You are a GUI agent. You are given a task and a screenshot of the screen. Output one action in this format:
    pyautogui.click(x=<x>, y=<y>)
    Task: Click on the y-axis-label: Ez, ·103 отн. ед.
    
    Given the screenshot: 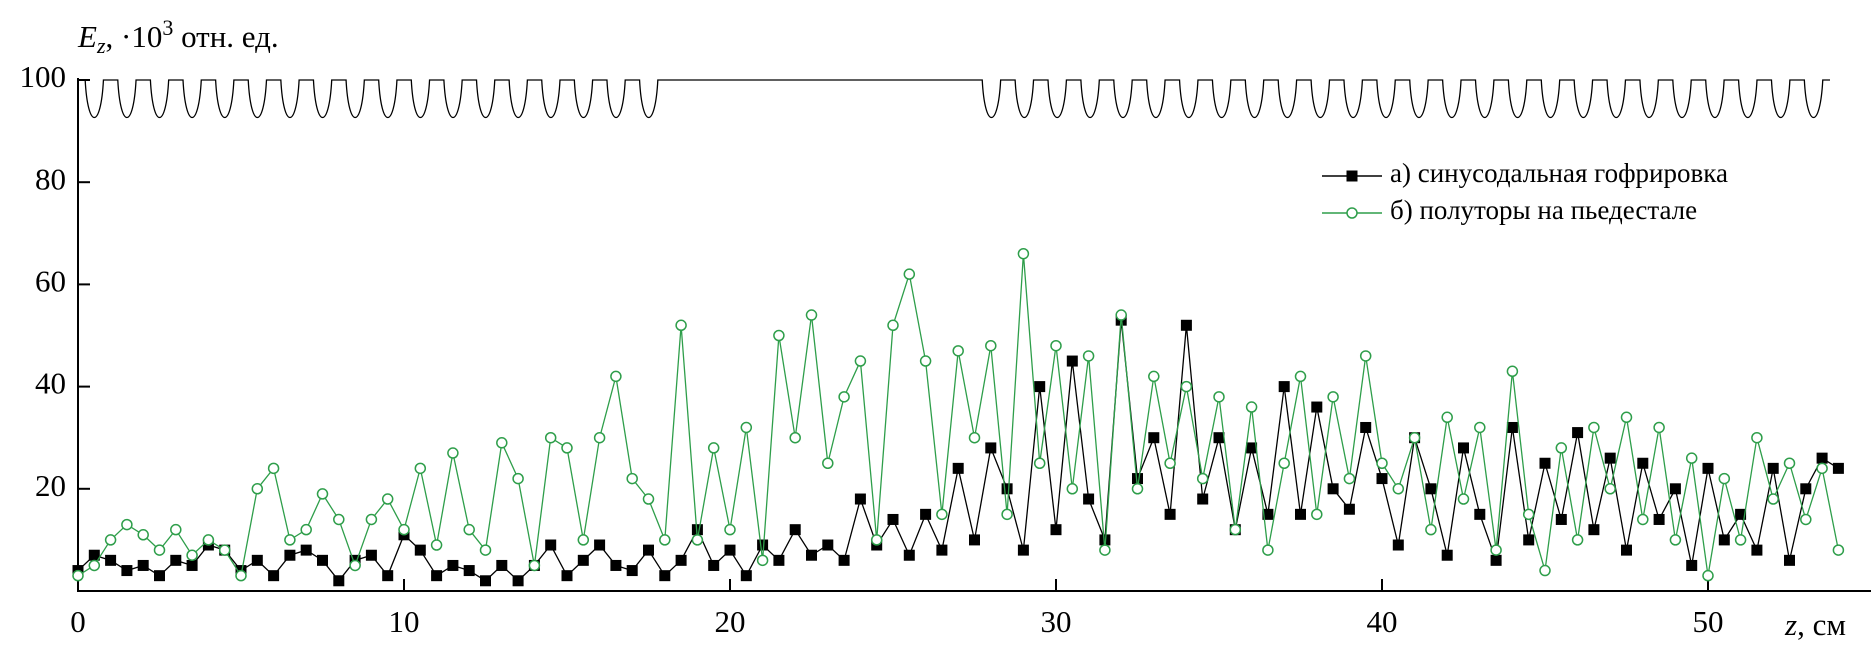 What is the action you would take?
    pyautogui.click(x=178, y=36)
    